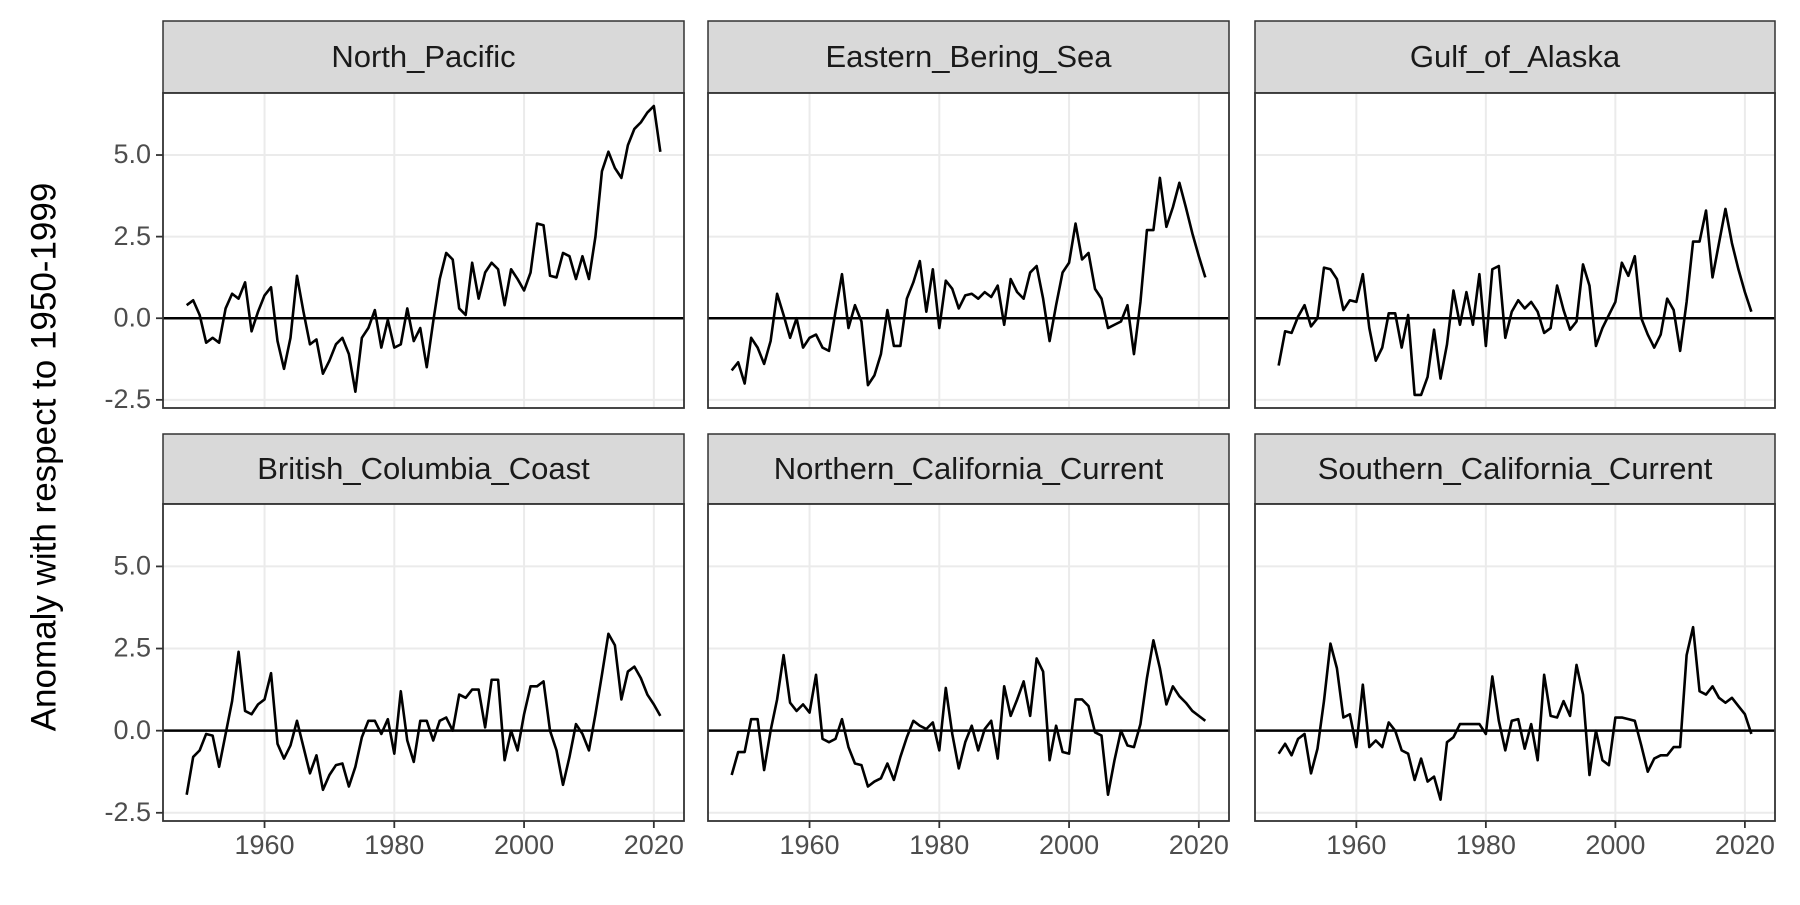 The height and width of the screenshot is (905, 1800). I want to click on facet-title: Eastern_Bering_Sea, so click(968, 56).